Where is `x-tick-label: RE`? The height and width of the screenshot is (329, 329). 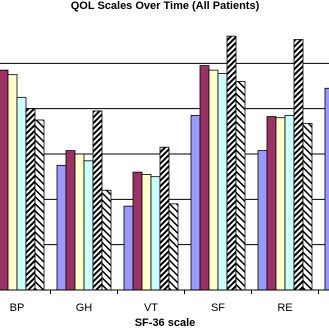
x-tick-label: RE is located at coordinates (284, 308).